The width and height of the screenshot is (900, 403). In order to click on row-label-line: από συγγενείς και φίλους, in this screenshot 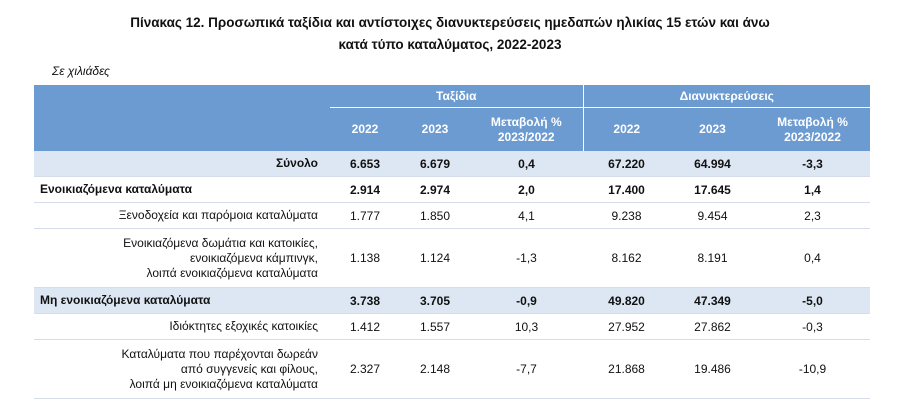, I will do `click(249, 368)`.